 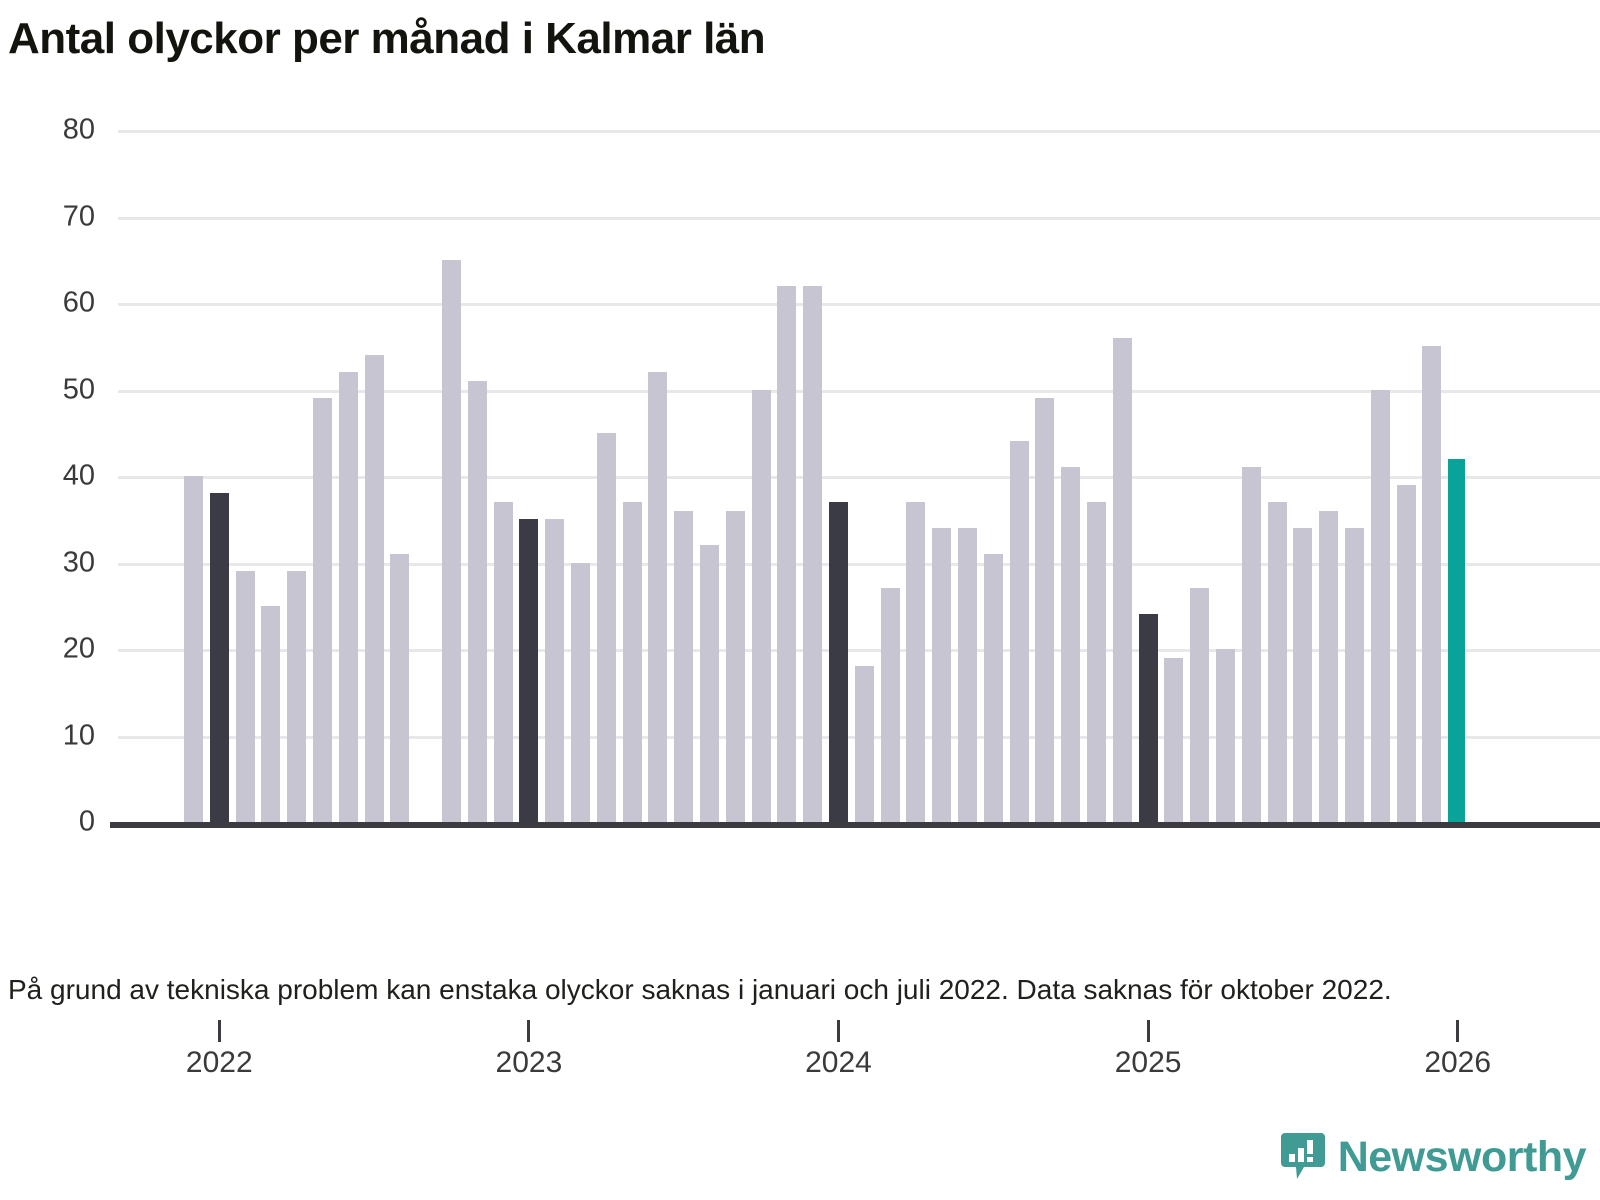 What do you see at coordinates (1303, 1157) in the screenshot?
I see `bar-chart-bubble-icon` at bounding box center [1303, 1157].